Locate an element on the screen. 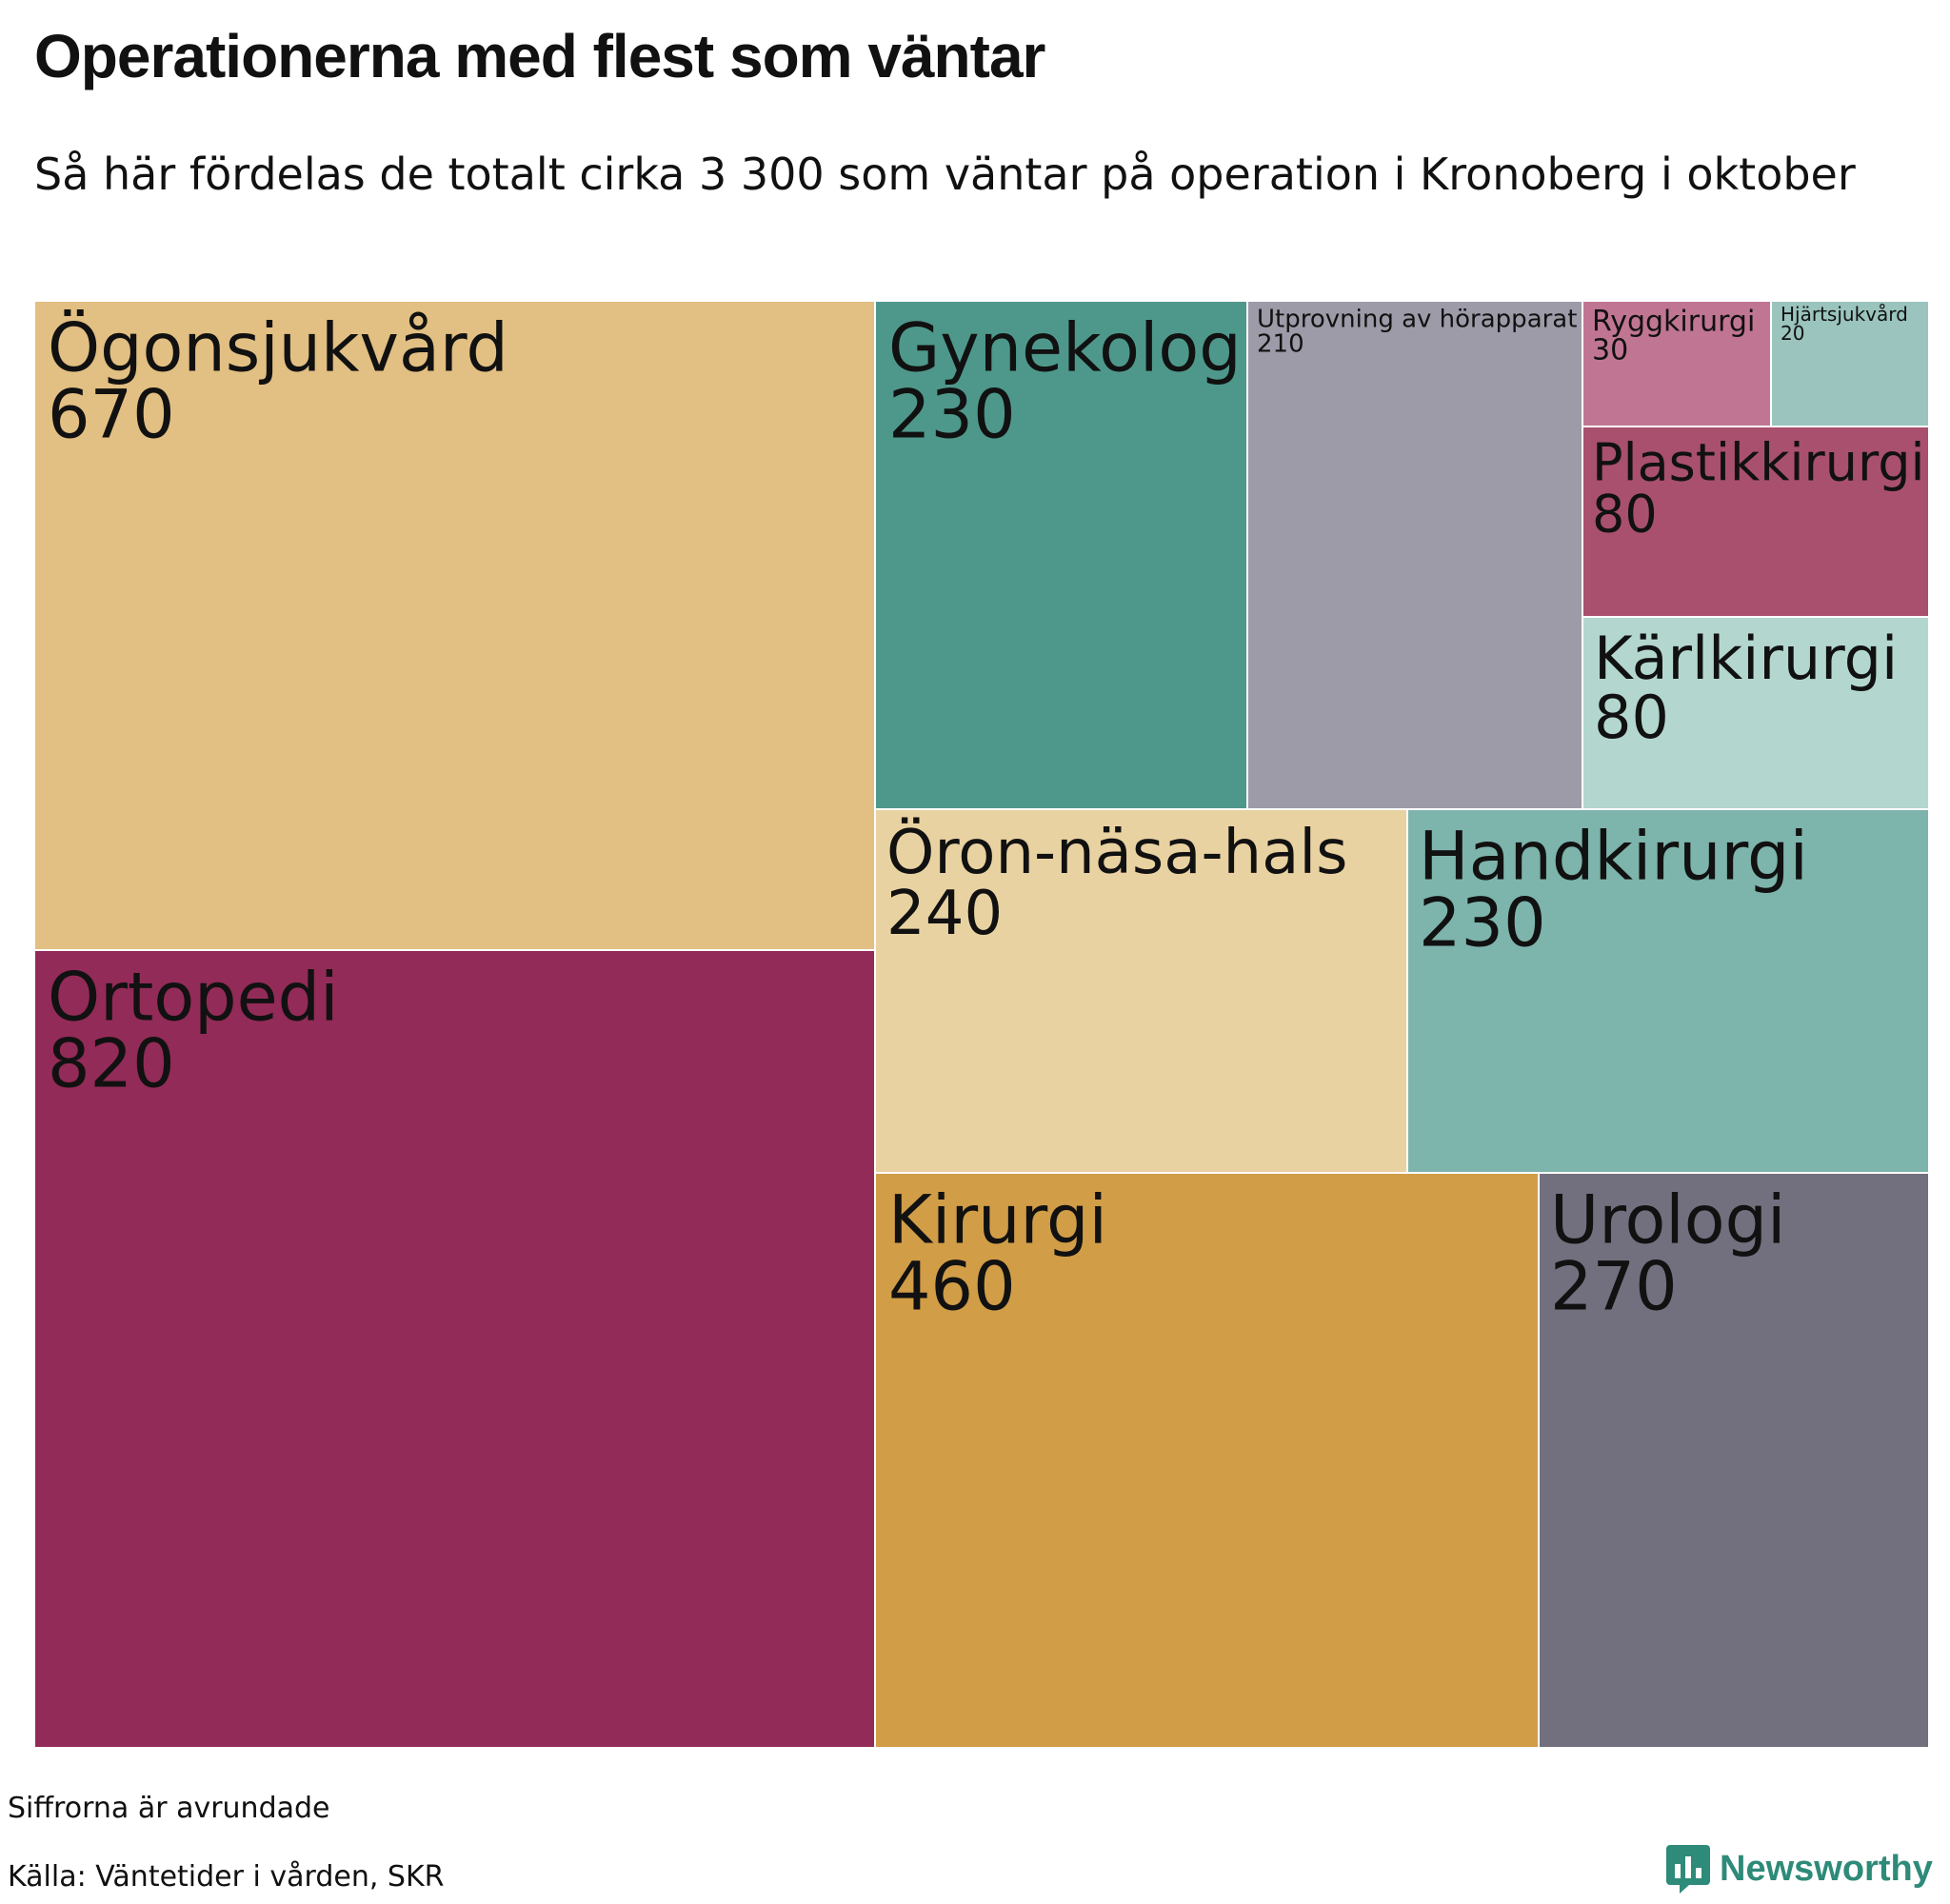 The image size is (1950, 1904). treemap-label: Plastikkirurgi is located at coordinates (1758, 463).